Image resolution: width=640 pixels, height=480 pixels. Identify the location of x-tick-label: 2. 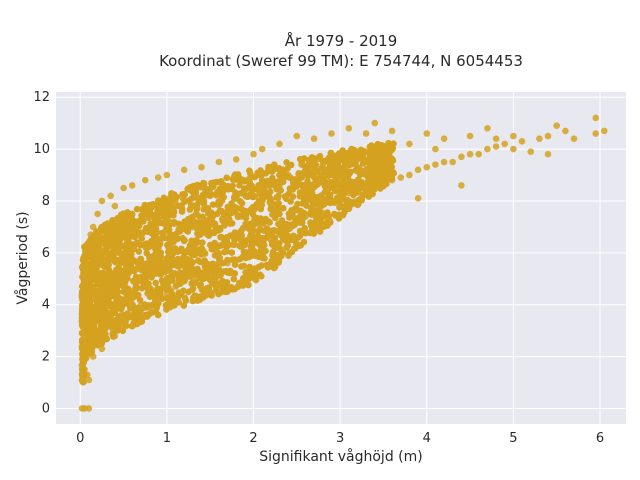
(253, 438).